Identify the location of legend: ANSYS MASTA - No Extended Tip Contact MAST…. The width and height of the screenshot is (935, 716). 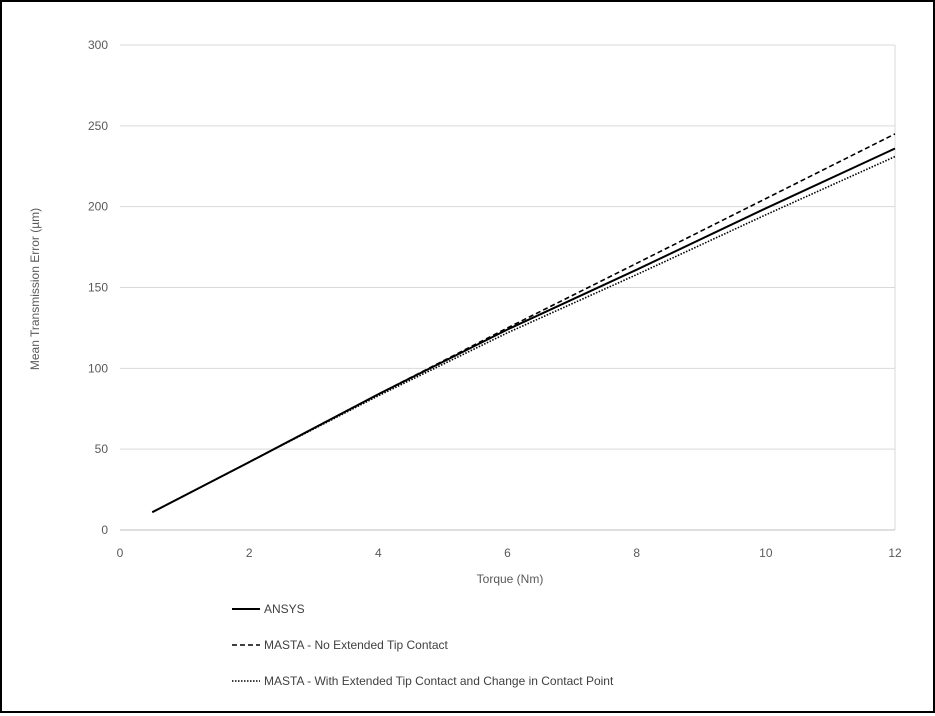
(423, 645).